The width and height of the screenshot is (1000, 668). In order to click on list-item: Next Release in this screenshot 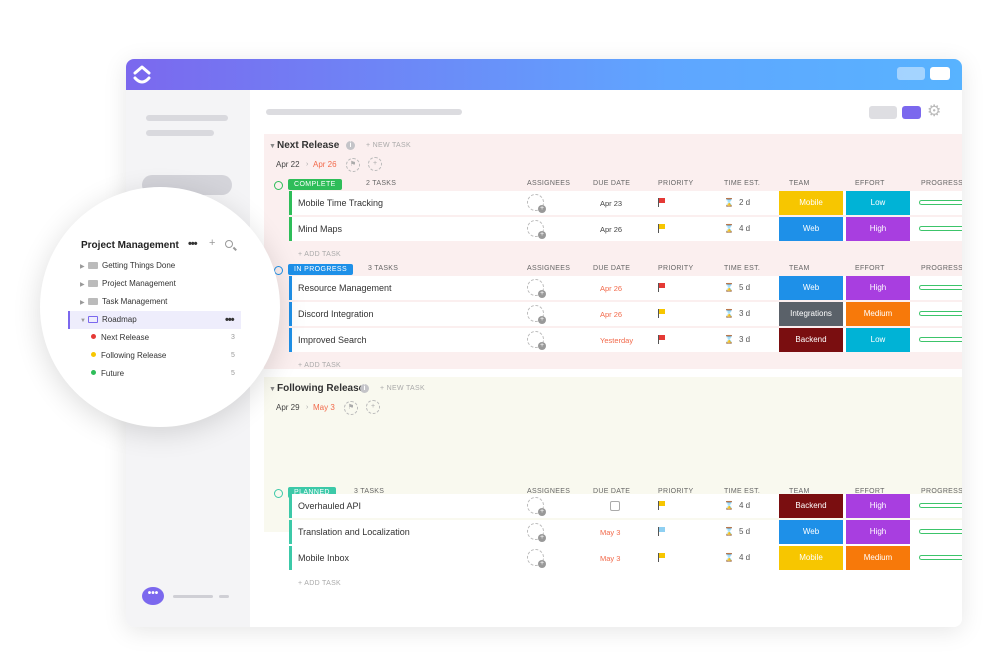, I will do `click(120, 337)`.